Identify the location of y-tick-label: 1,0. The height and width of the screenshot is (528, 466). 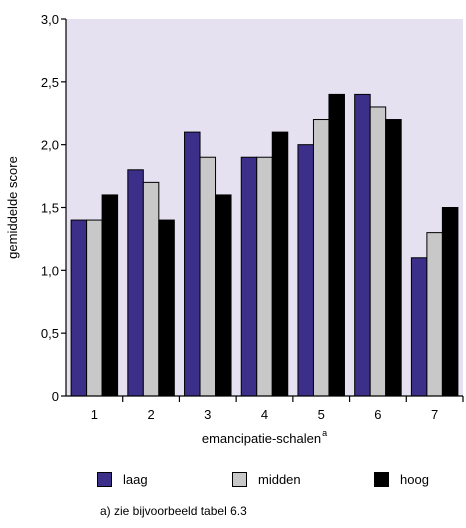
(50, 270).